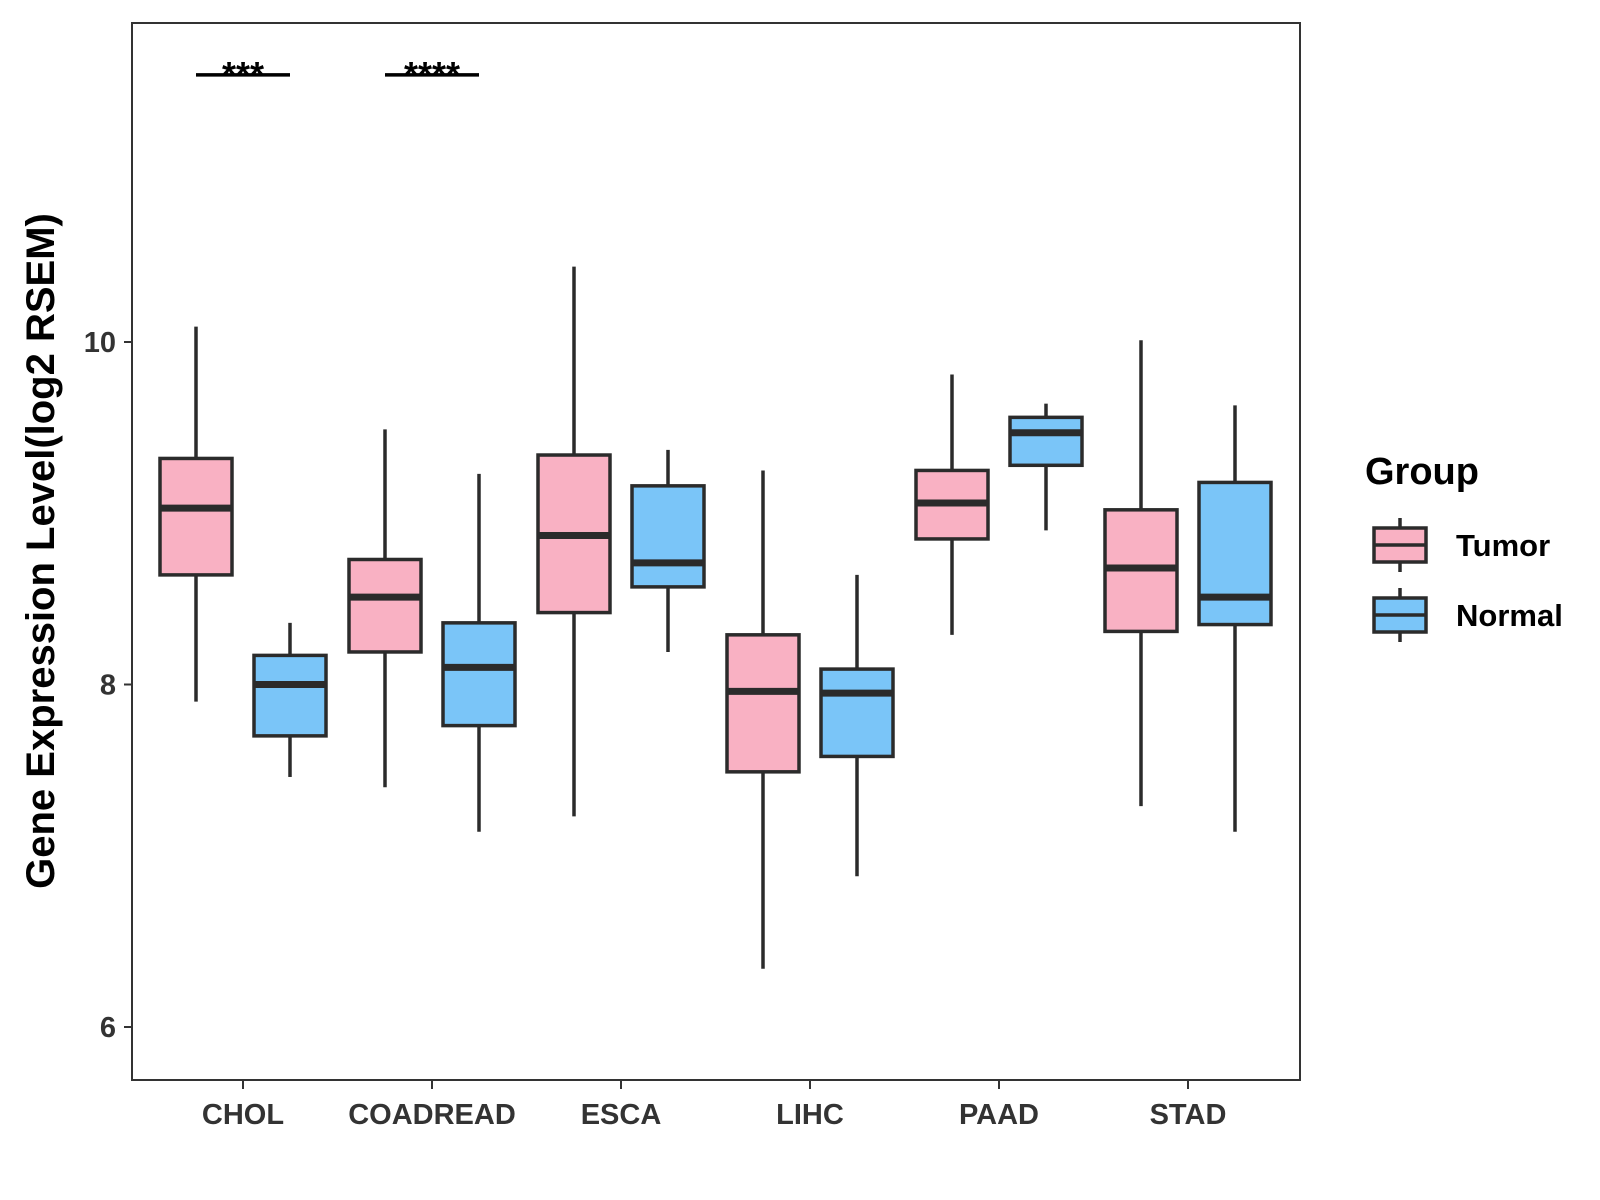 The width and height of the screenshot is (1600, 1200). I want to click on box-body-paad-normal, so click(1046, 441).